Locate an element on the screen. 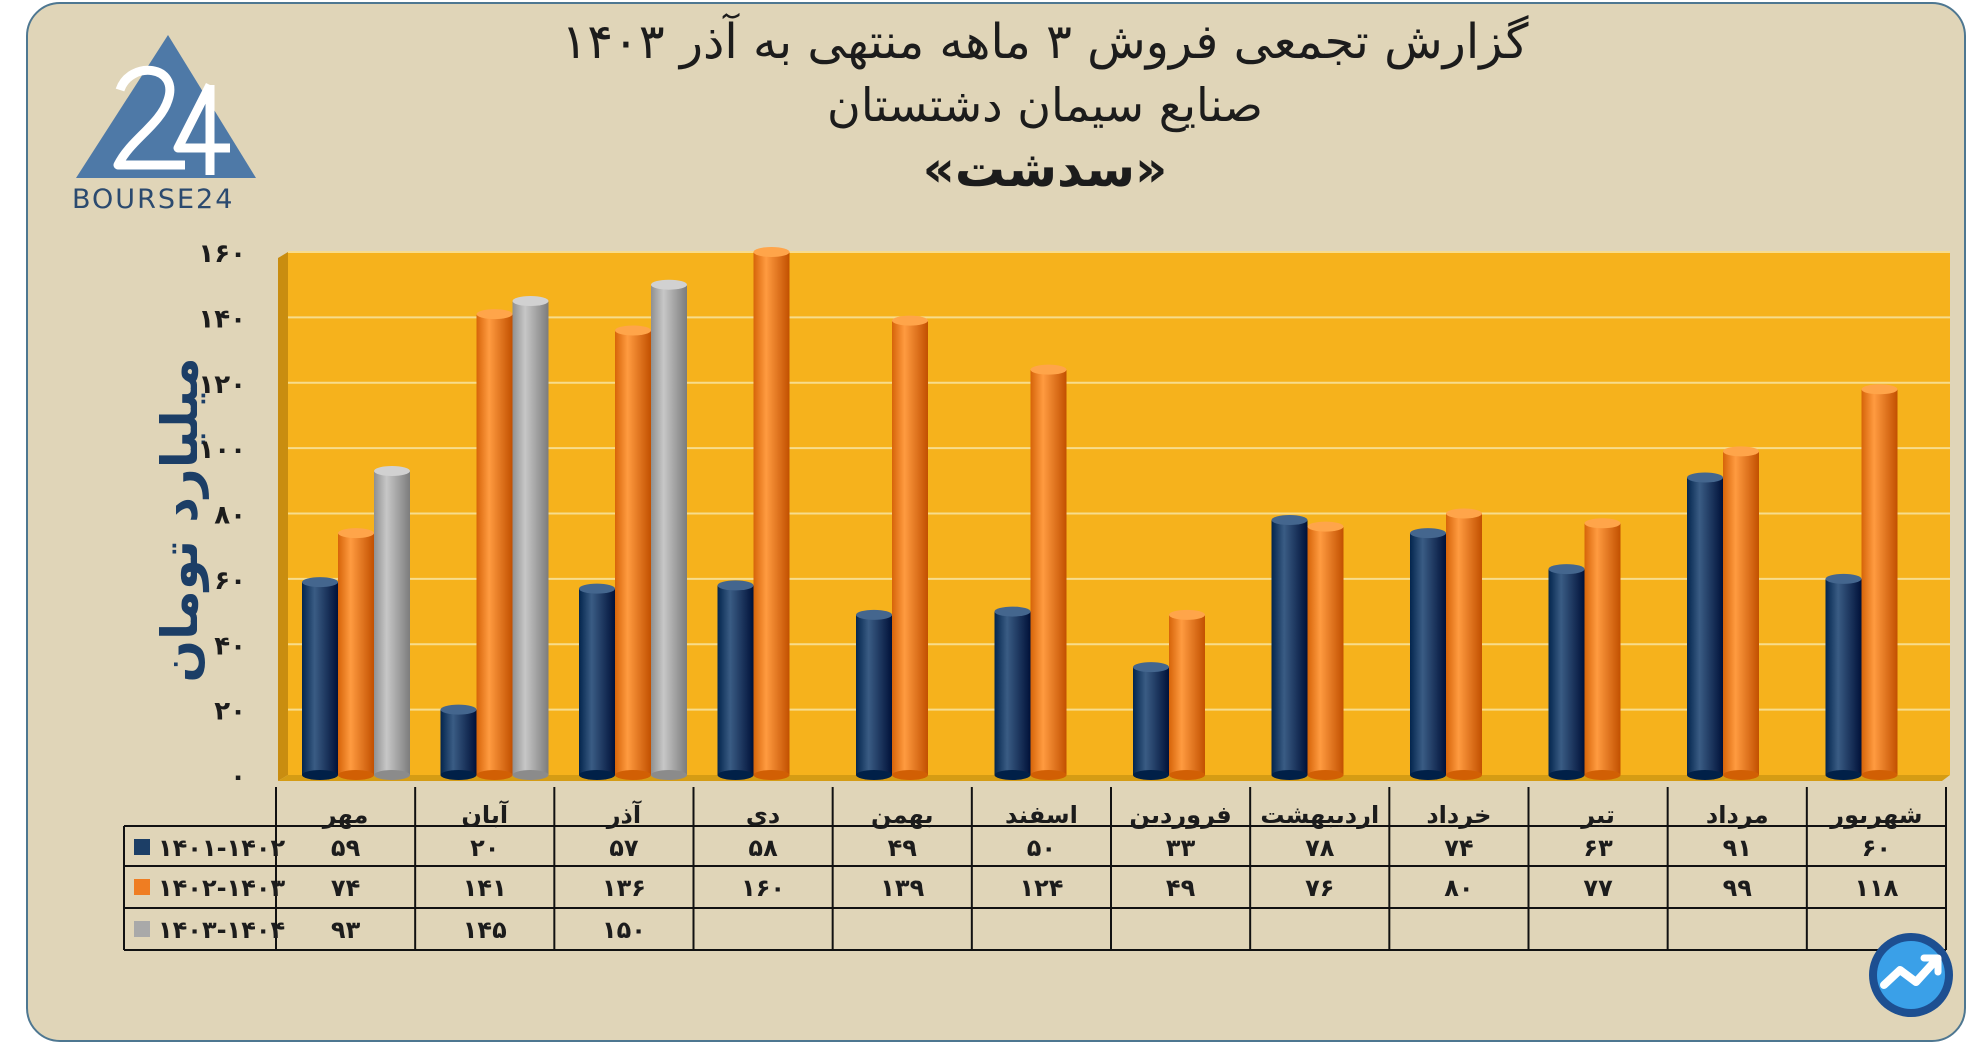 The width and height of the screenshot is (1986, 1047). y-tick-label: ۸۰ is located at coordinates (230, 516).